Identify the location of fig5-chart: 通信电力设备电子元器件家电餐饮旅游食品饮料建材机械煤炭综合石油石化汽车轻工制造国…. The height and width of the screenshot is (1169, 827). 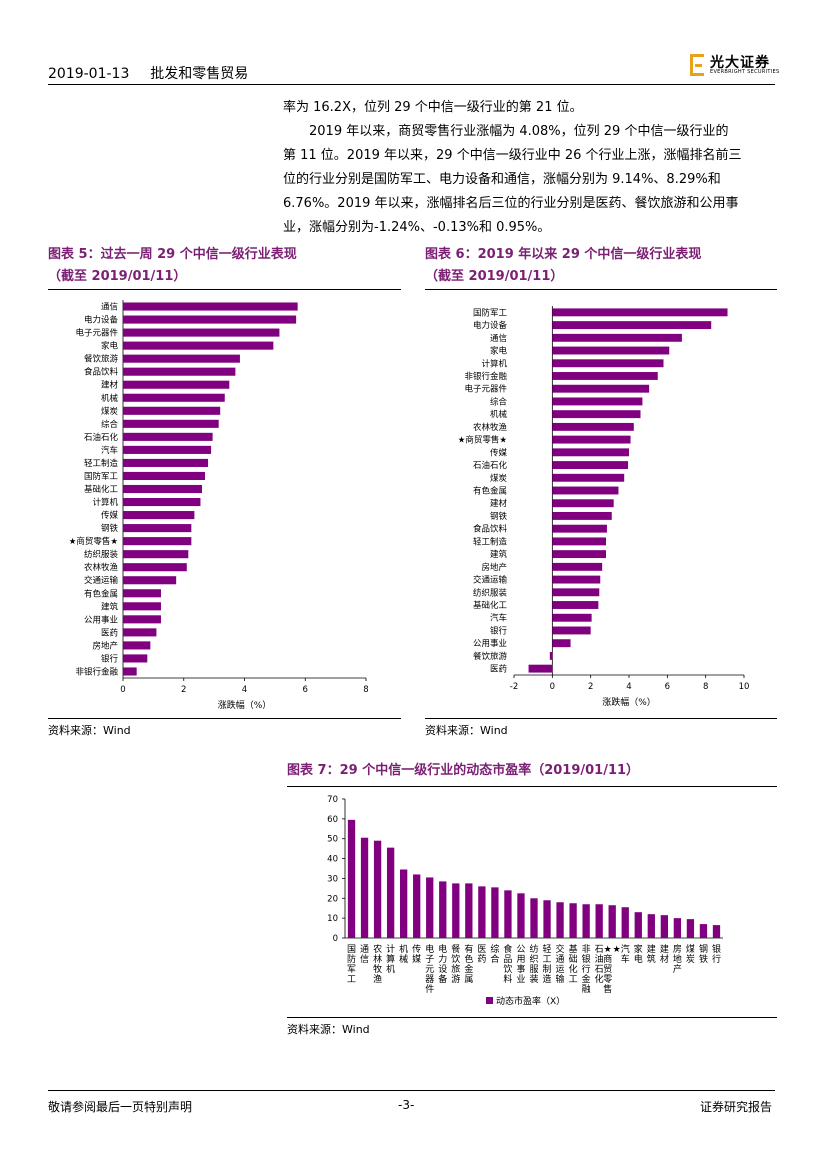
(219, 505).